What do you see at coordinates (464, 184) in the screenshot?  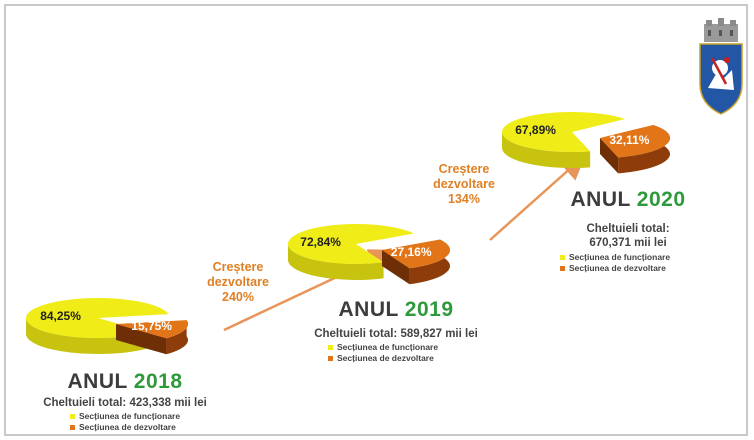 I see `growth-label-2019-2020: Creștere dezvoltare 134%` at bounding box center [464, 184].